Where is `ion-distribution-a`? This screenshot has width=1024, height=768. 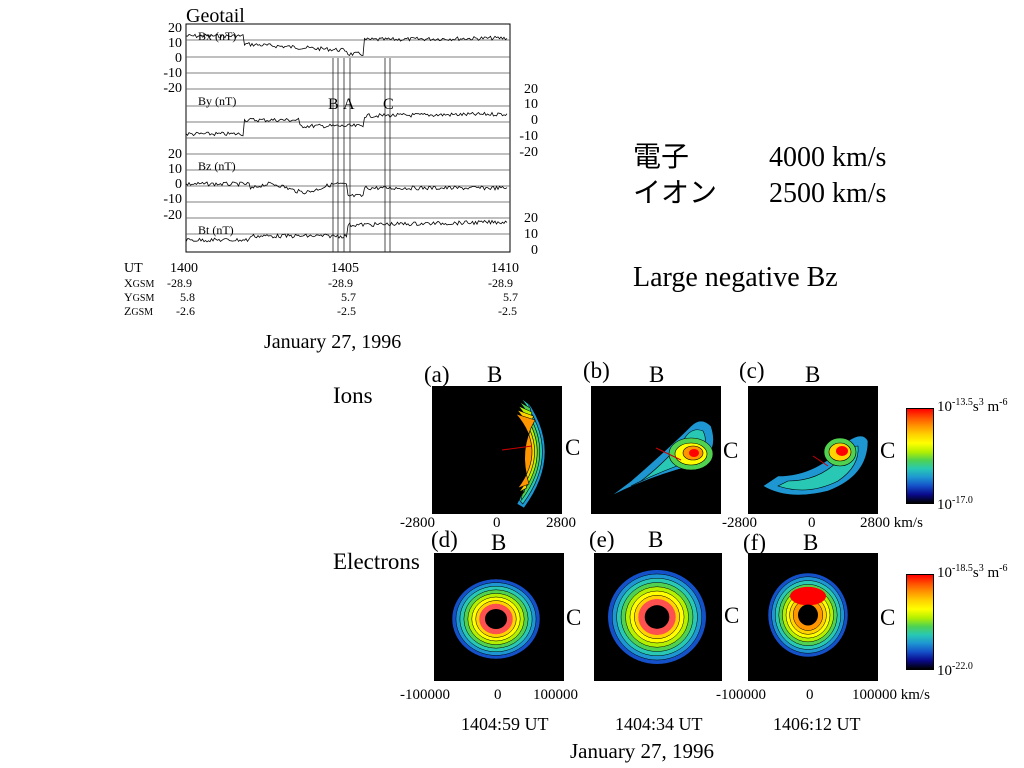 ion-distribution-a is located at coordinates (497, 450).